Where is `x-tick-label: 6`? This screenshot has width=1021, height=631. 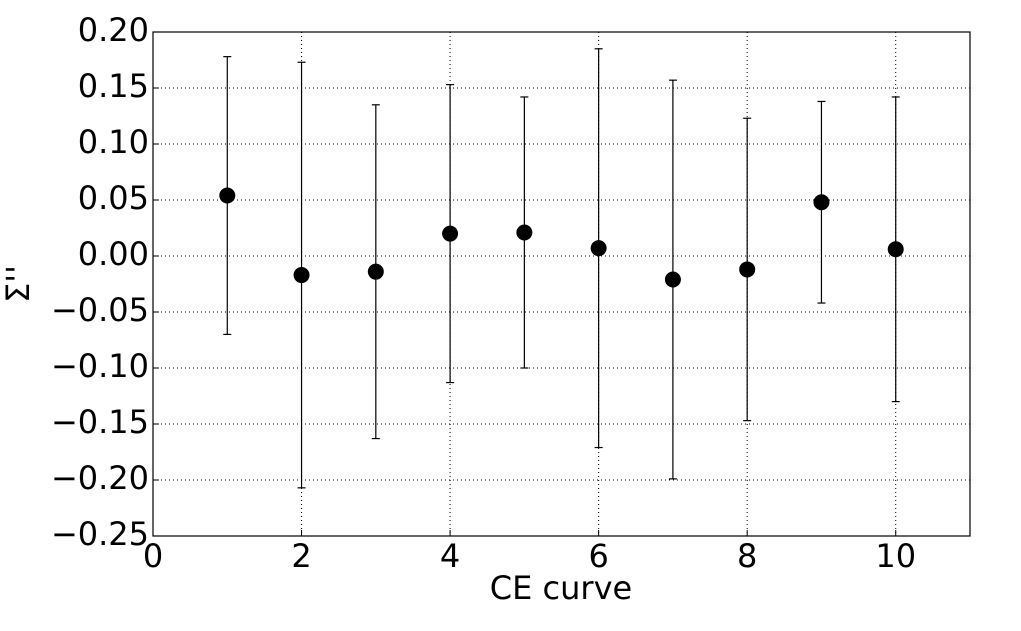 x-tick-label: 6 is located at coordinates (598, 556).